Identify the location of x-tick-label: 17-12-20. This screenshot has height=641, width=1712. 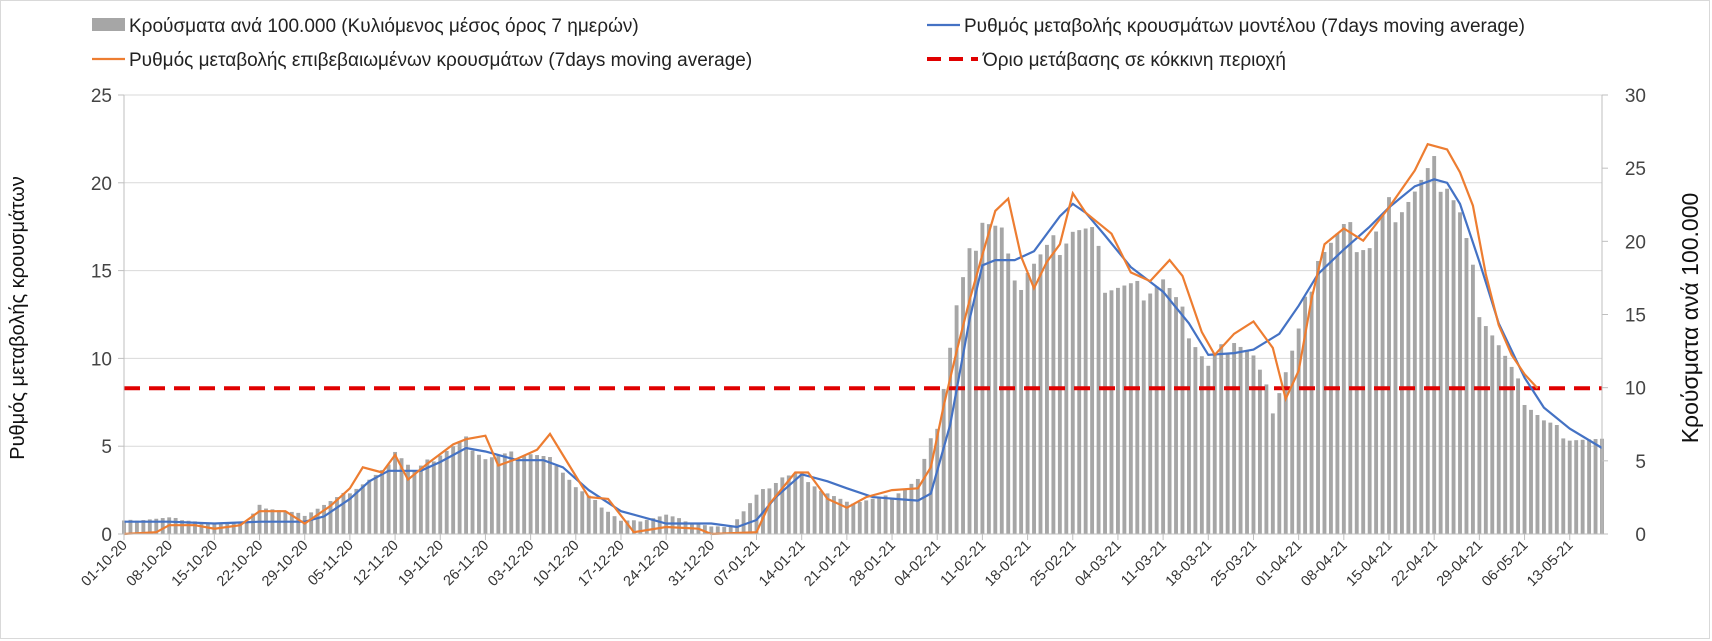
(601, 564).